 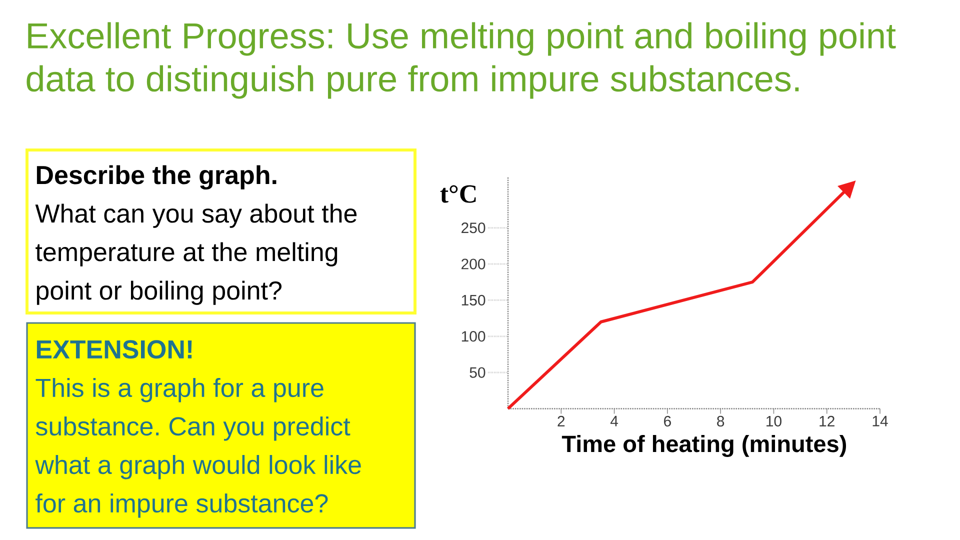 I want to click on x-tick-label: 4, so click(x=614, y=421).